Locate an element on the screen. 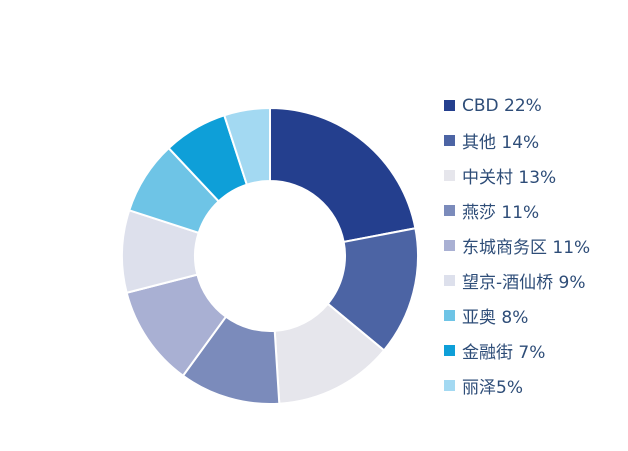 The height and width of the screenshot is (451, 628). legend-item-5: 望京-酒仙桥 9% is located at coordinates (517, 280).